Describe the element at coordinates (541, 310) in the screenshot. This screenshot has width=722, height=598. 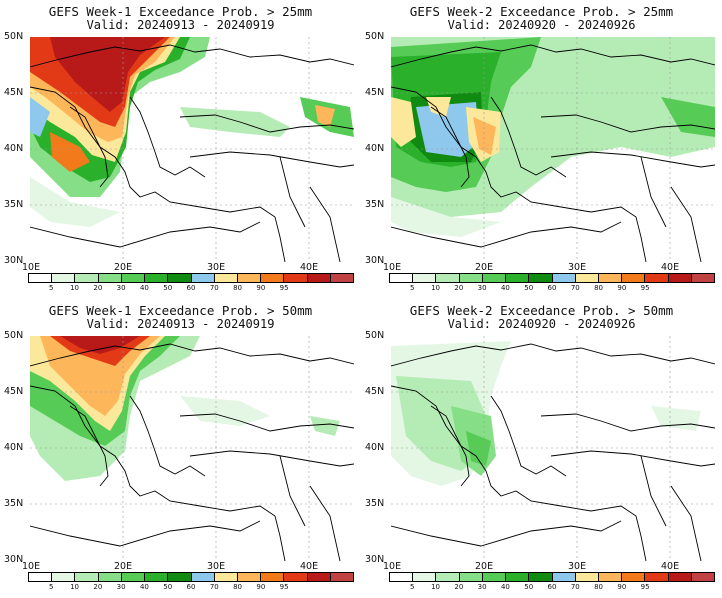
I see `panel-title: GEFS Week-2 Exceedance Prob. > 50mm` at that location.